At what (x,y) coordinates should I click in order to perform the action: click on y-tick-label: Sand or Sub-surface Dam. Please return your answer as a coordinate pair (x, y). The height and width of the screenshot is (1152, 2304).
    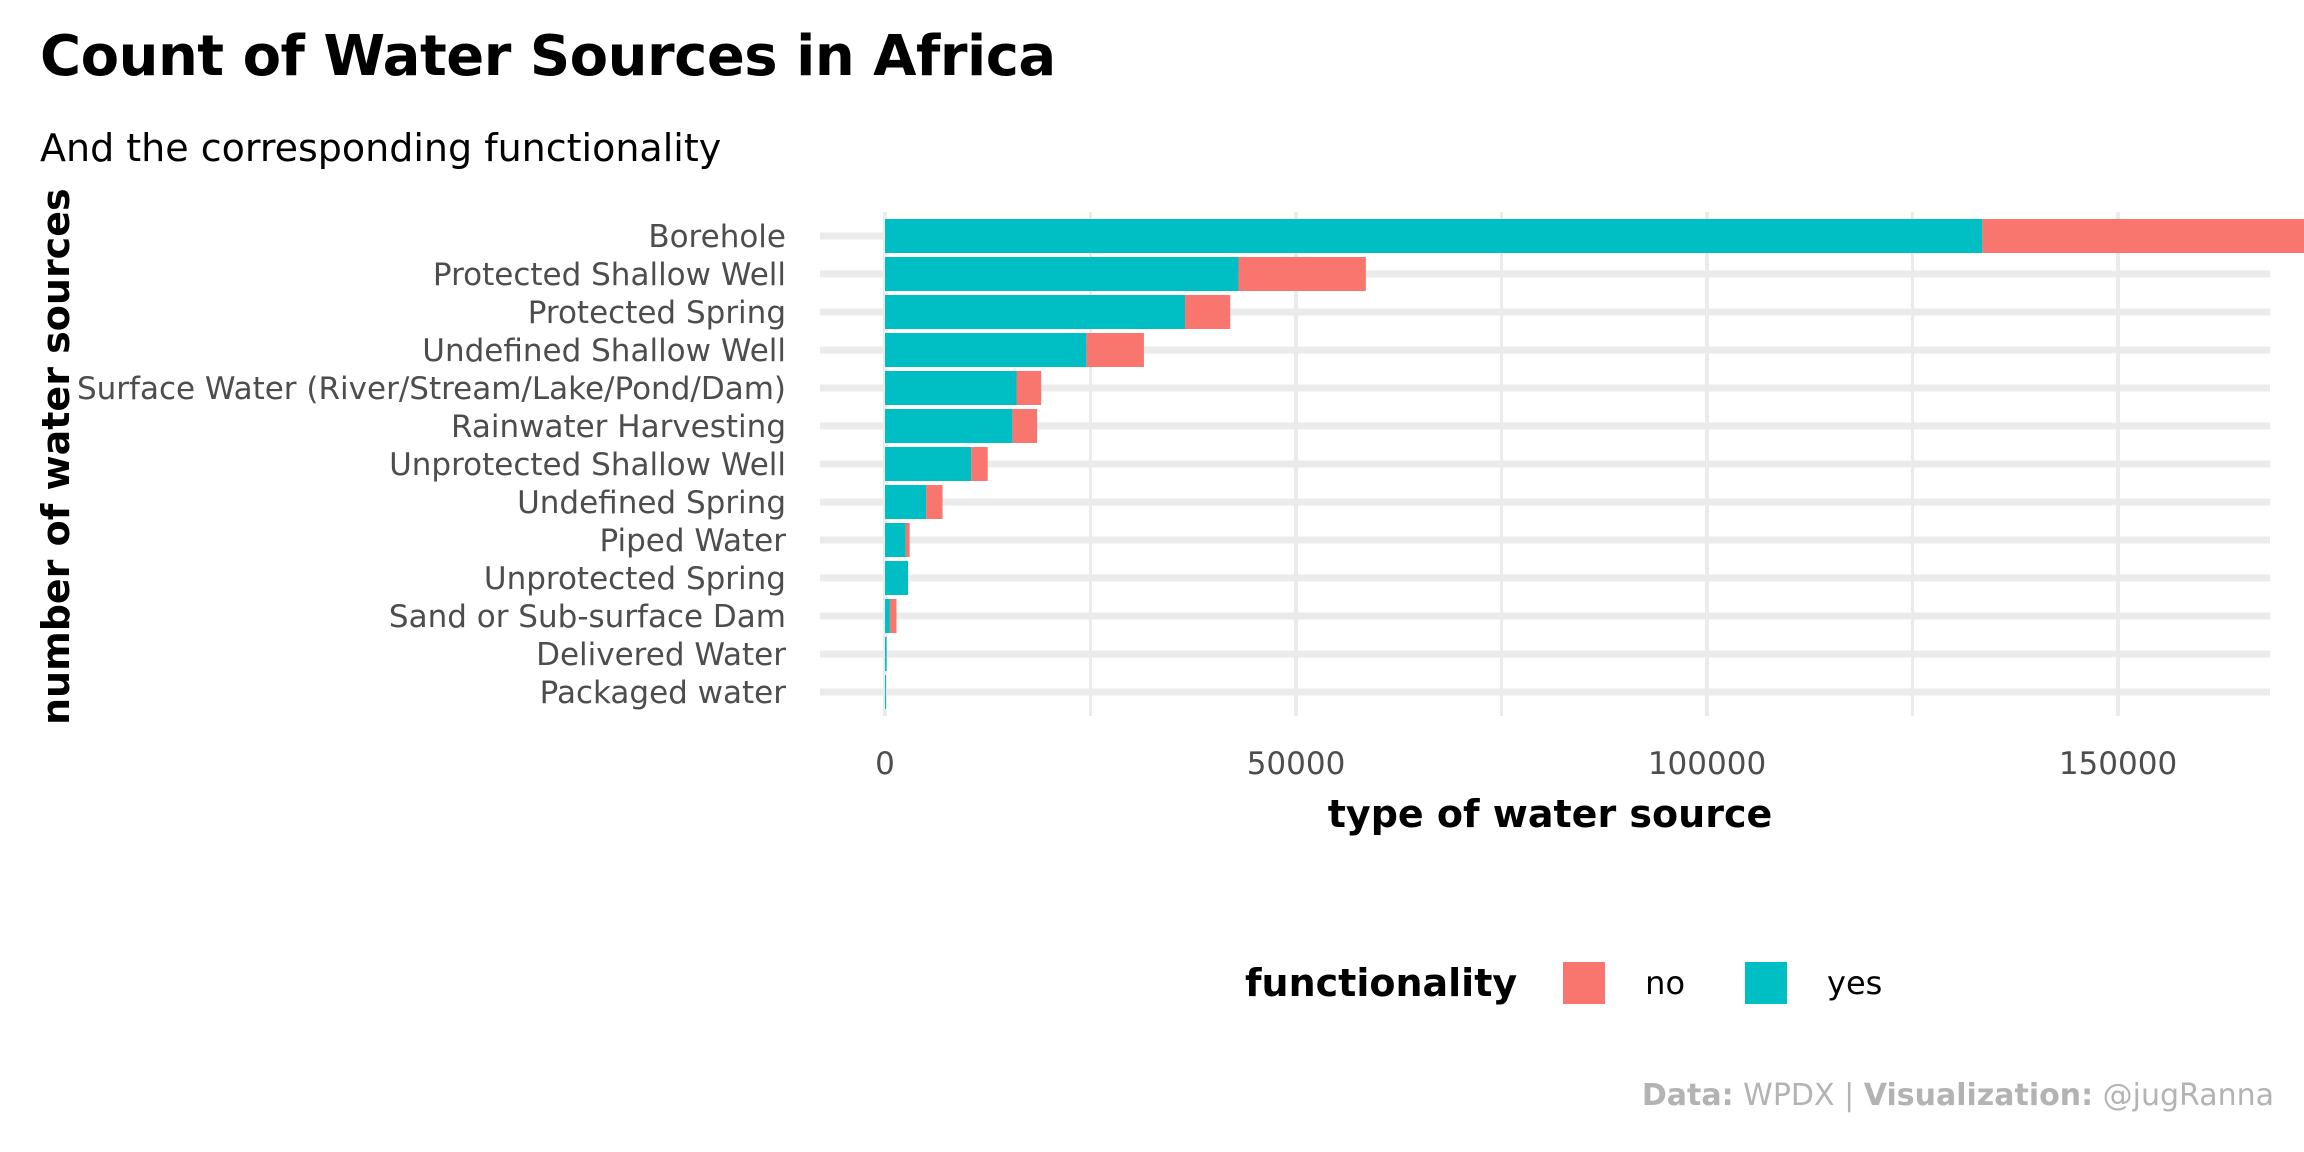
    Looking at the image, I should click on (587, 617).